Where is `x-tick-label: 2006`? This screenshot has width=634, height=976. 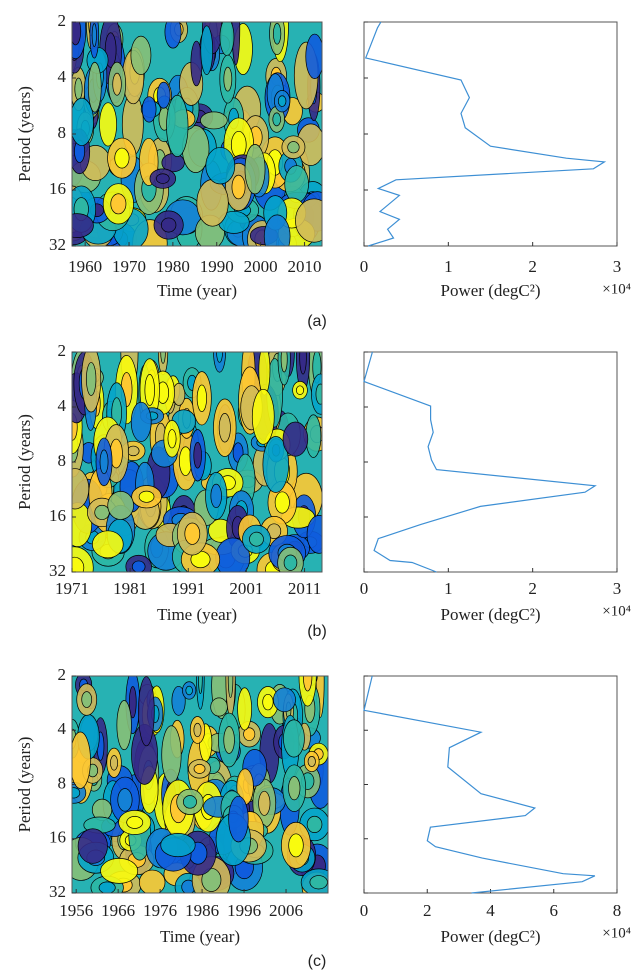
x-tick-label: 2006 is located at coordinates (286, 910).